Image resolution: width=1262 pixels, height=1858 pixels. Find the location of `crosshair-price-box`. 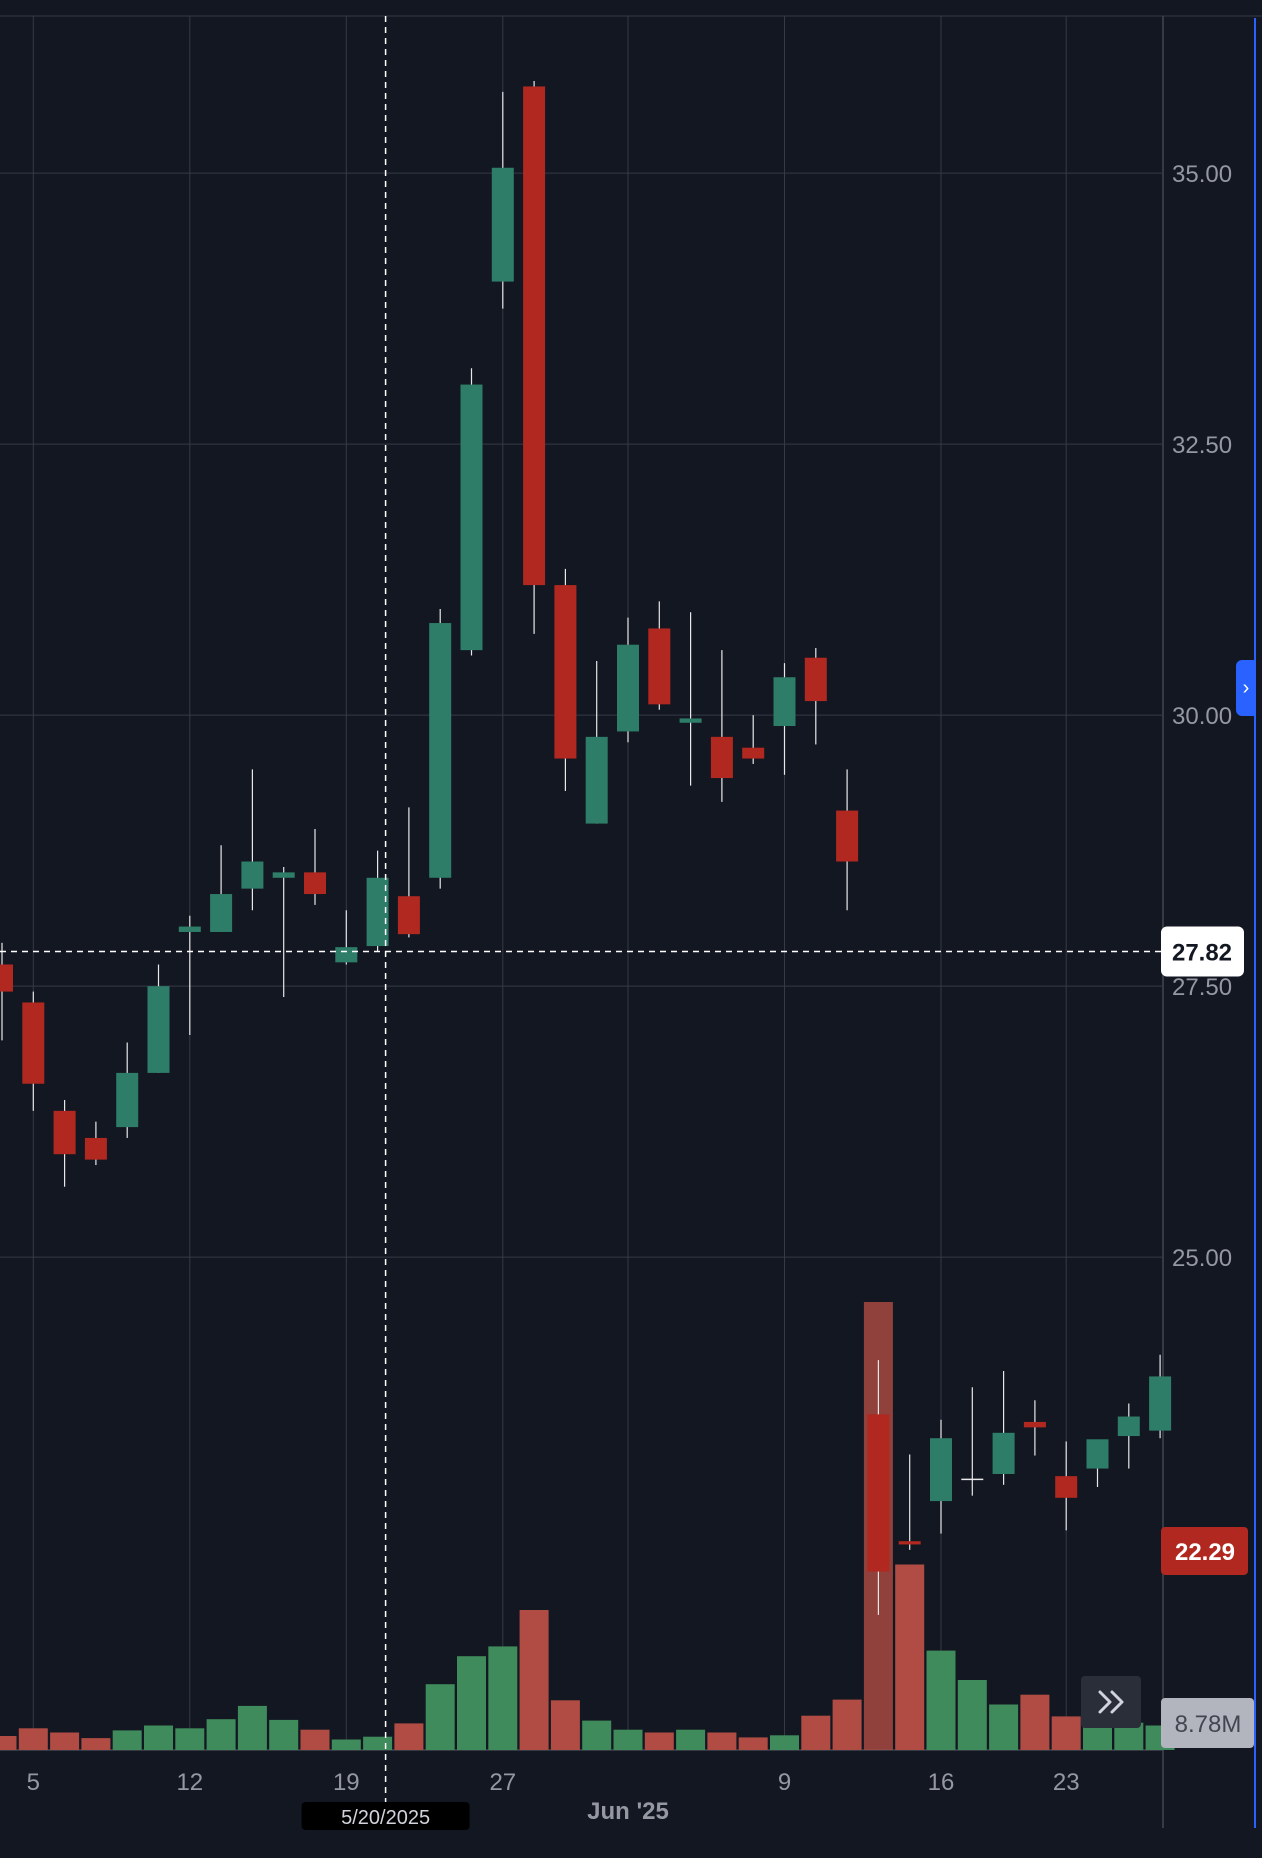

crosshair-price-box is located at coordinates (1202, 951).